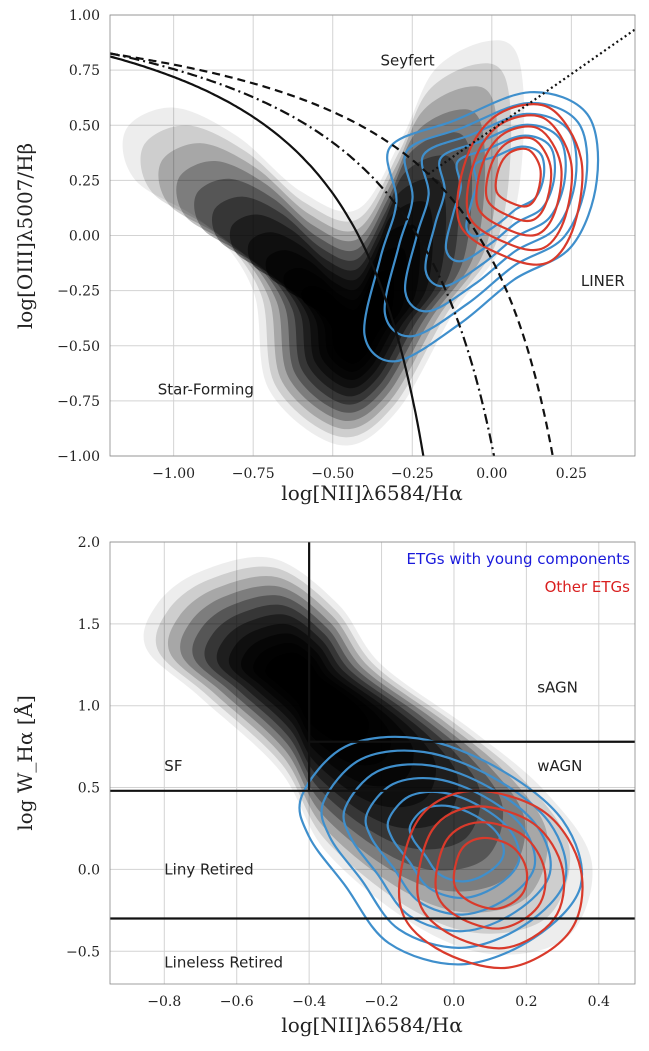 Image resolution: width=649 pixels, height=1051 pixels. What do you see at coordinates (89, 789) in the screenshot?
I see `y-tick-label: 0.5` at bounding box center [89, 789].